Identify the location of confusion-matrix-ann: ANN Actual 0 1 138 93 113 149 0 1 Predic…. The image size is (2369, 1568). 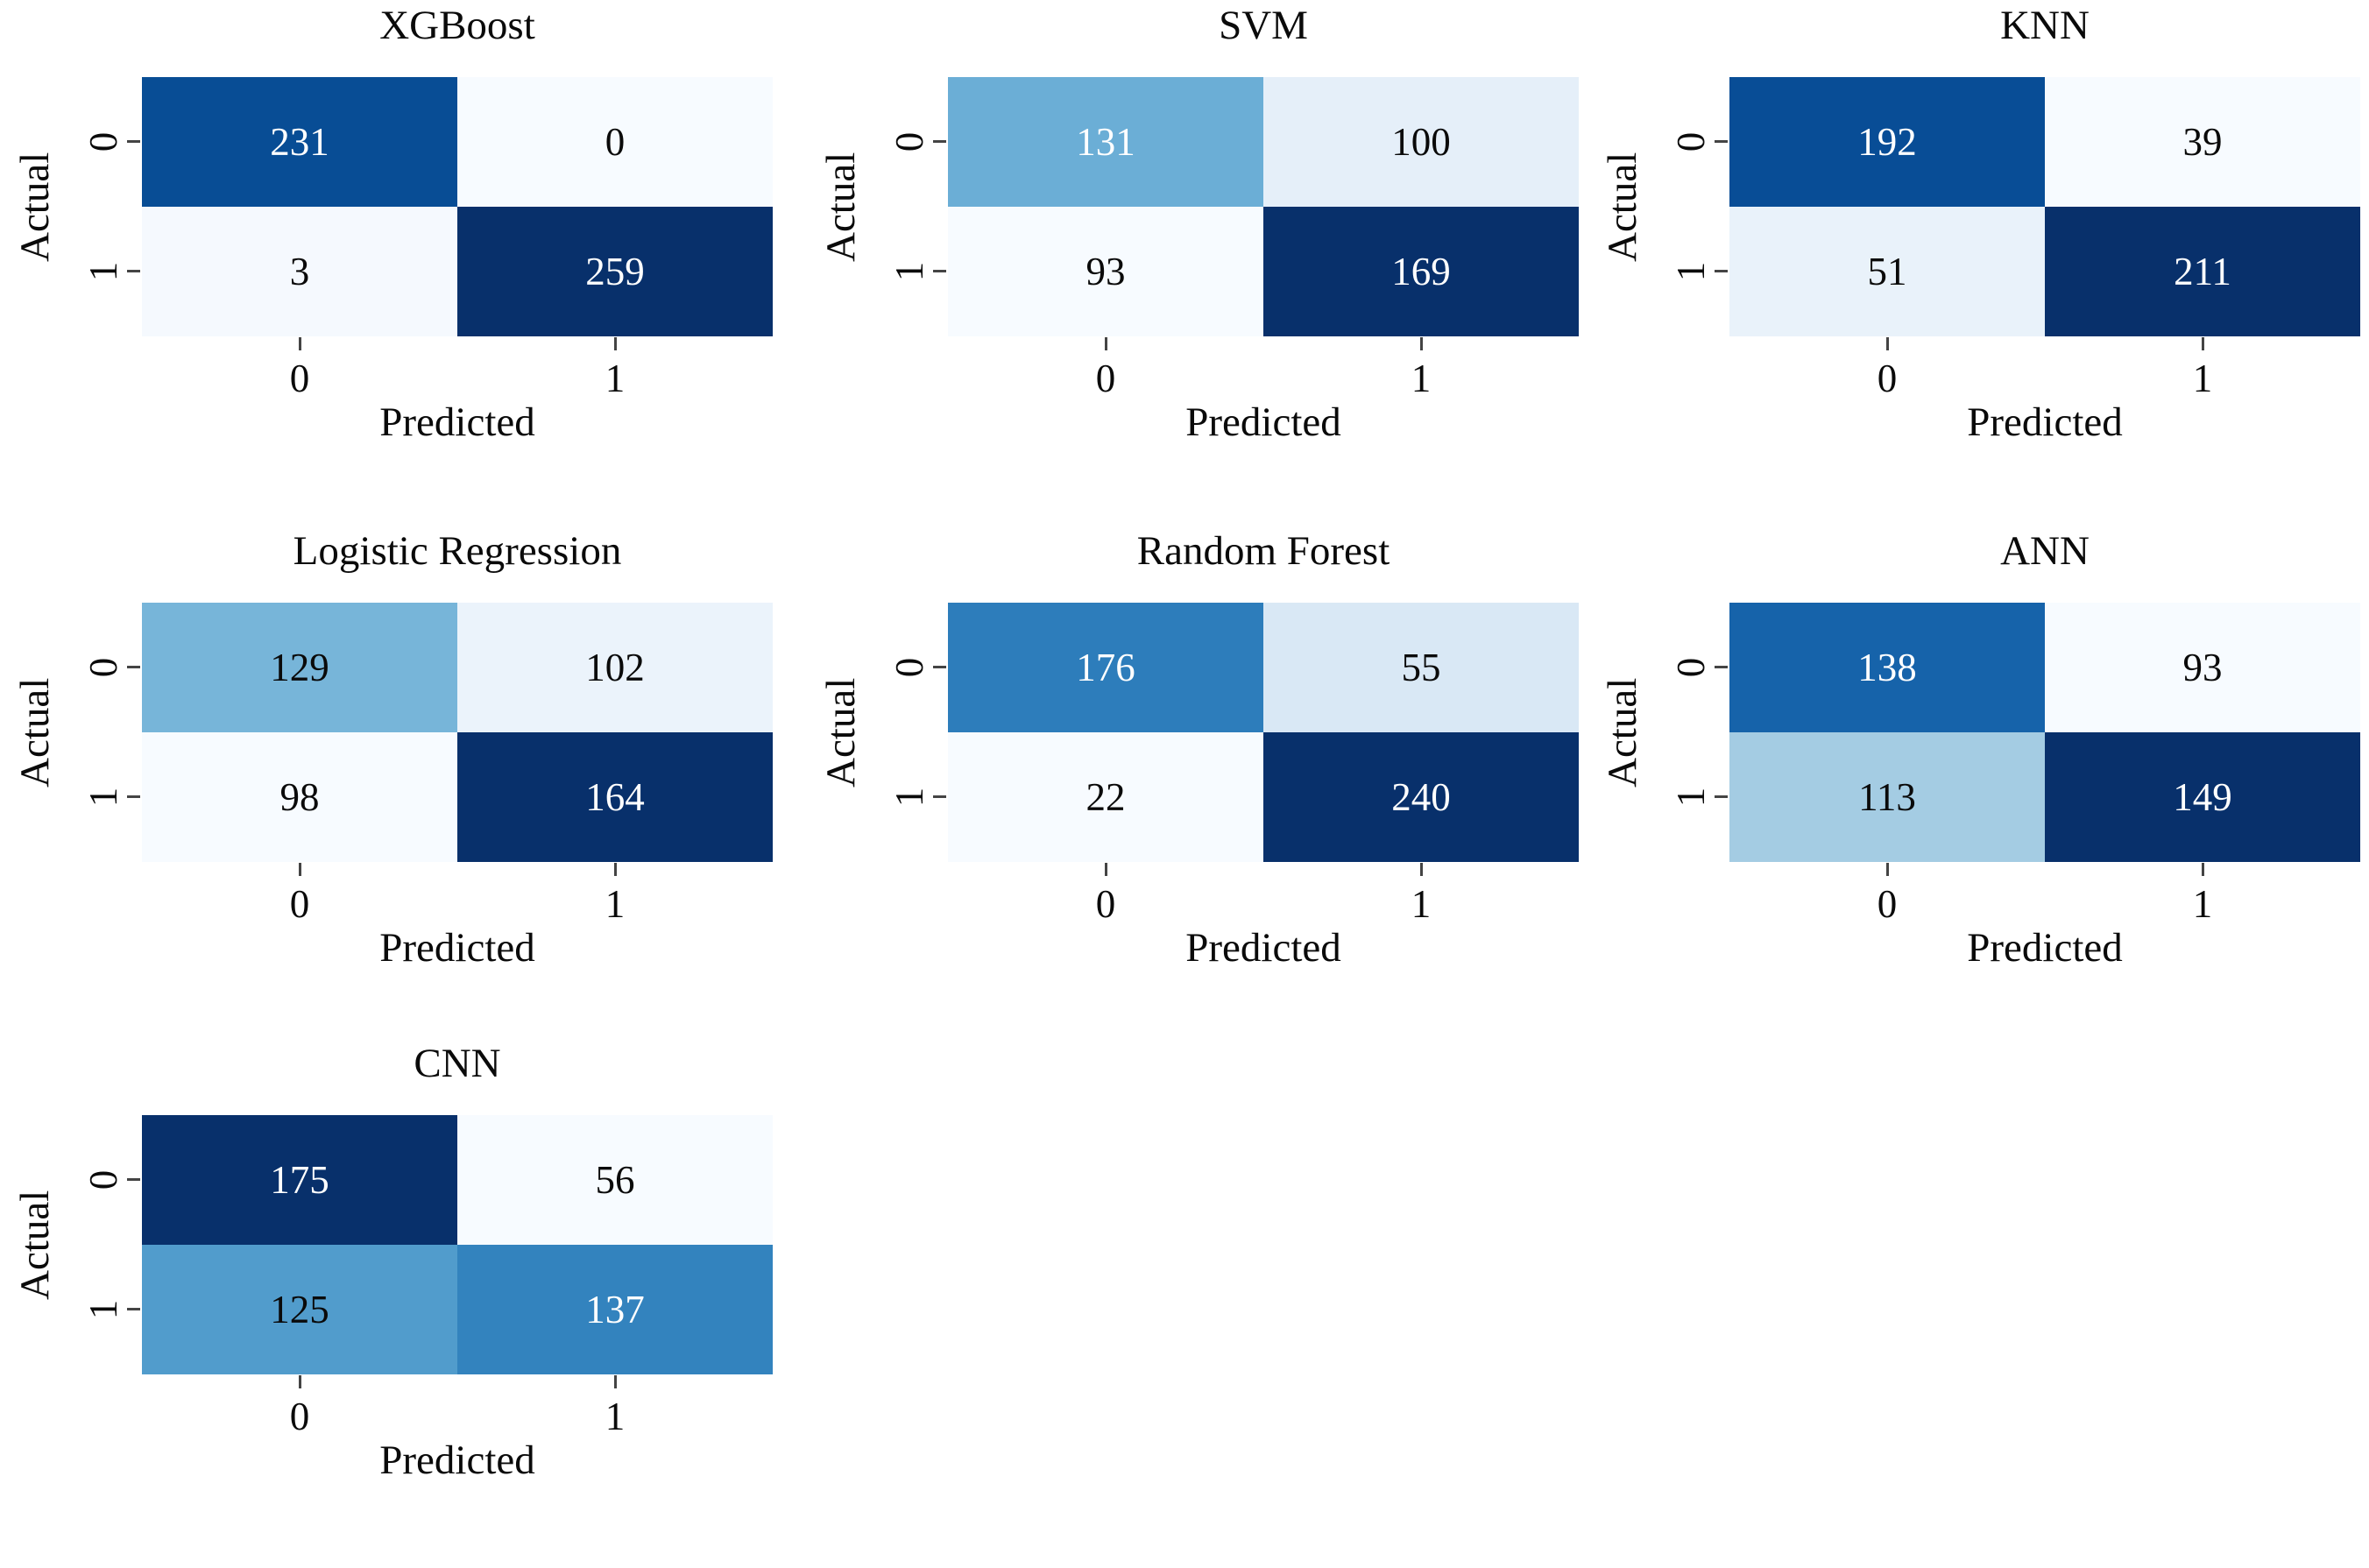
(1979, 782).